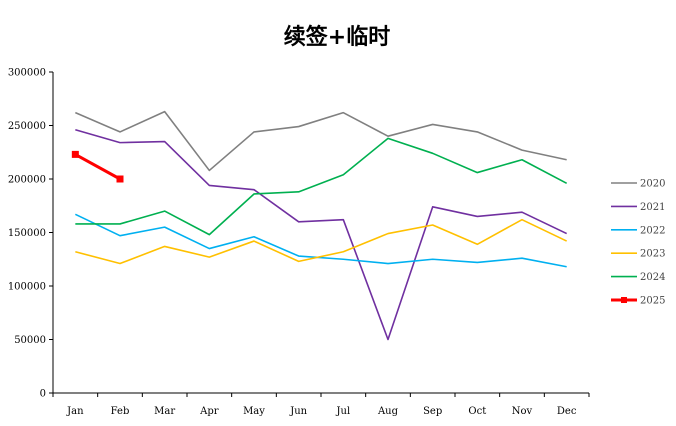 Image resolution: width=676 pixels, height=426 pixels. Describe the element at coordinates (638, 243) in the screenshot. I see `legend: 2020 2021 2022 2023 2024 2025` at that location.